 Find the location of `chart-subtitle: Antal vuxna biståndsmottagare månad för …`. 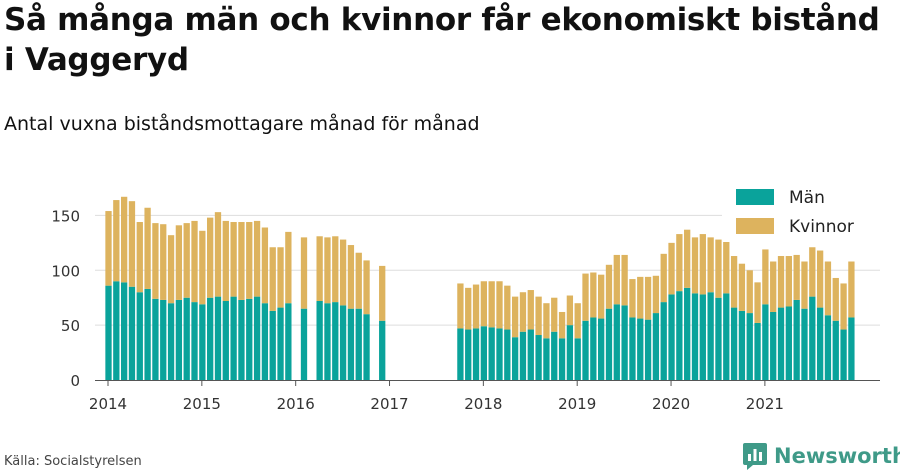

chart-subtitle: Antal vuxna biståndsmottagare månad för … is located at coordinates (242, 124).